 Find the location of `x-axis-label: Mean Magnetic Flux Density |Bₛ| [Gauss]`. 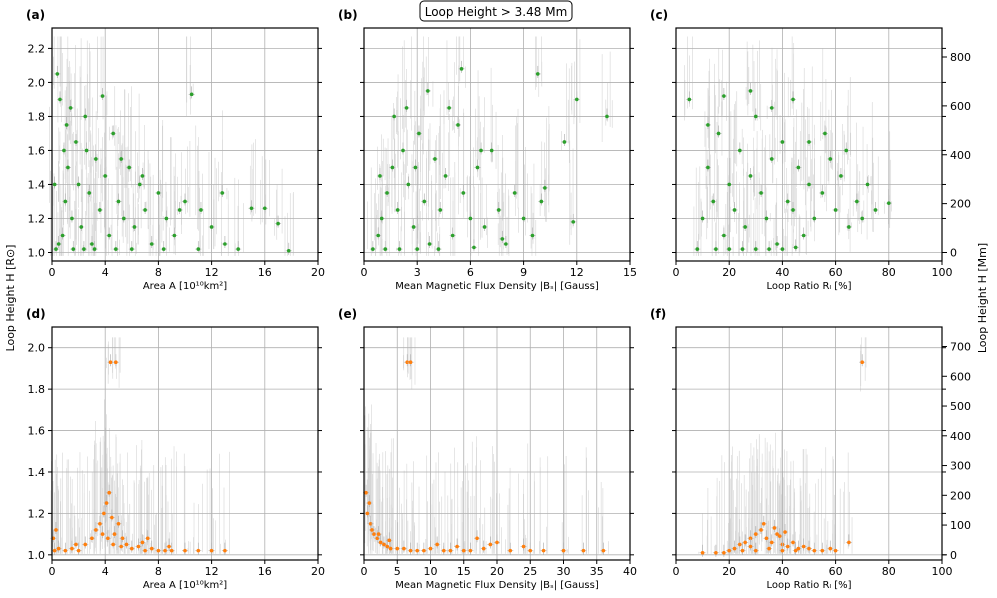

x-axis-label: Mean Magnetic Flux Density |Bₛ| [Gauss] is located at coordinates (497, 286).